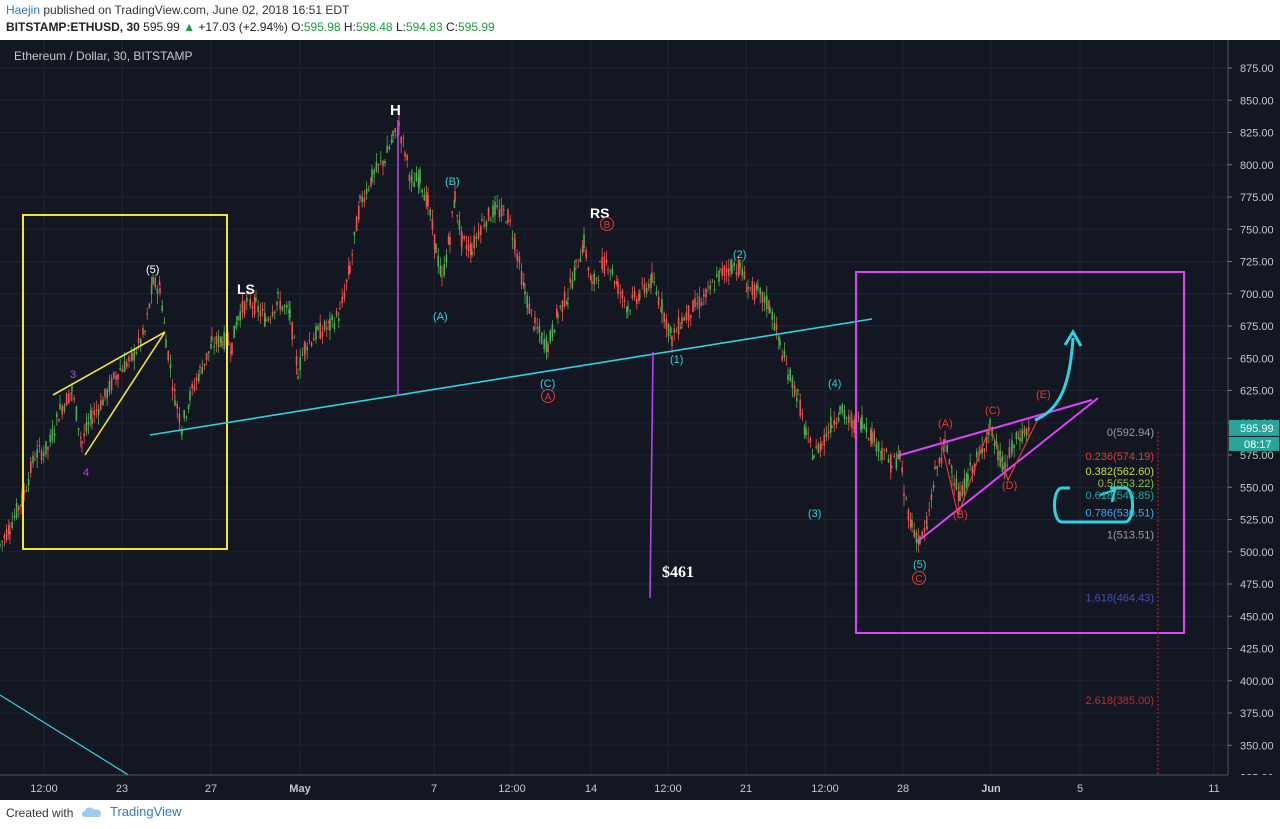 The image size is (1280, 829). What do you see at coordinates (1257, 359) in the screenshot?
I see `y-tick-label: 650.00` at bounding box center [1257, 359].